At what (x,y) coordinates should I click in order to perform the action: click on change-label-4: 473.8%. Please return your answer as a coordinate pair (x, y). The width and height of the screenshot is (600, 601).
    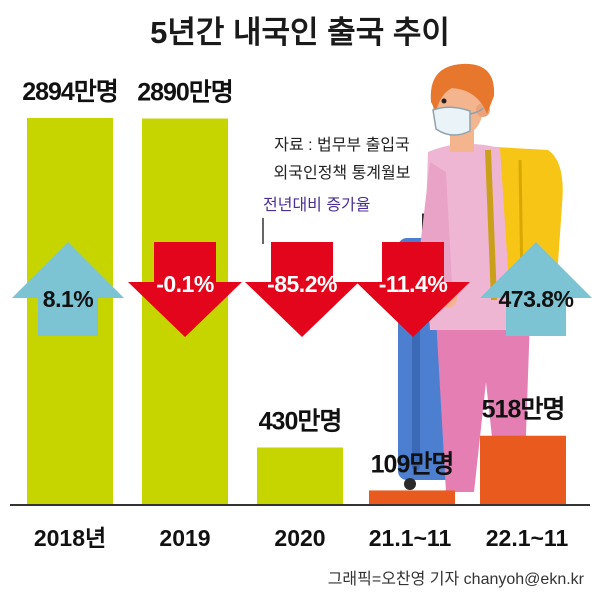
    Looking at the image, I should click on (535, 299).